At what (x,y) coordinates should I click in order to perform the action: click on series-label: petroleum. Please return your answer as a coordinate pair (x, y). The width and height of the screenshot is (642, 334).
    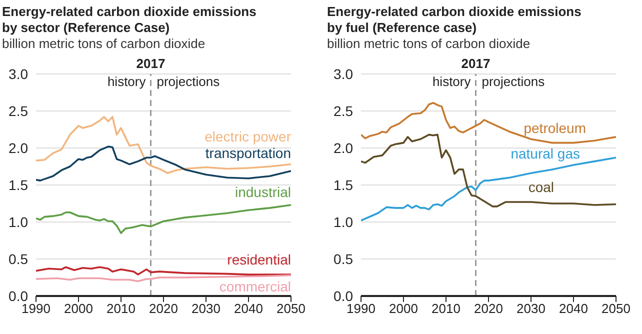
    Looking at the image, I should click on (555, 128).